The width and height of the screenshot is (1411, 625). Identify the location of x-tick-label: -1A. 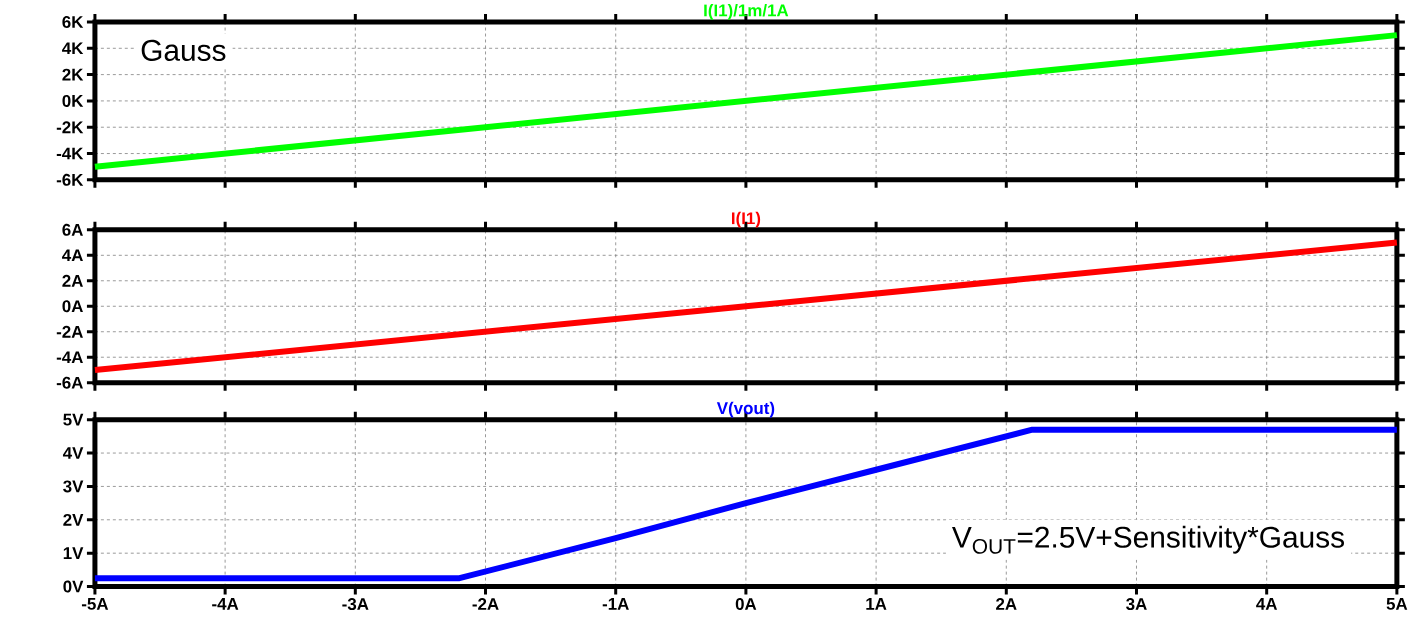
(615, 604).